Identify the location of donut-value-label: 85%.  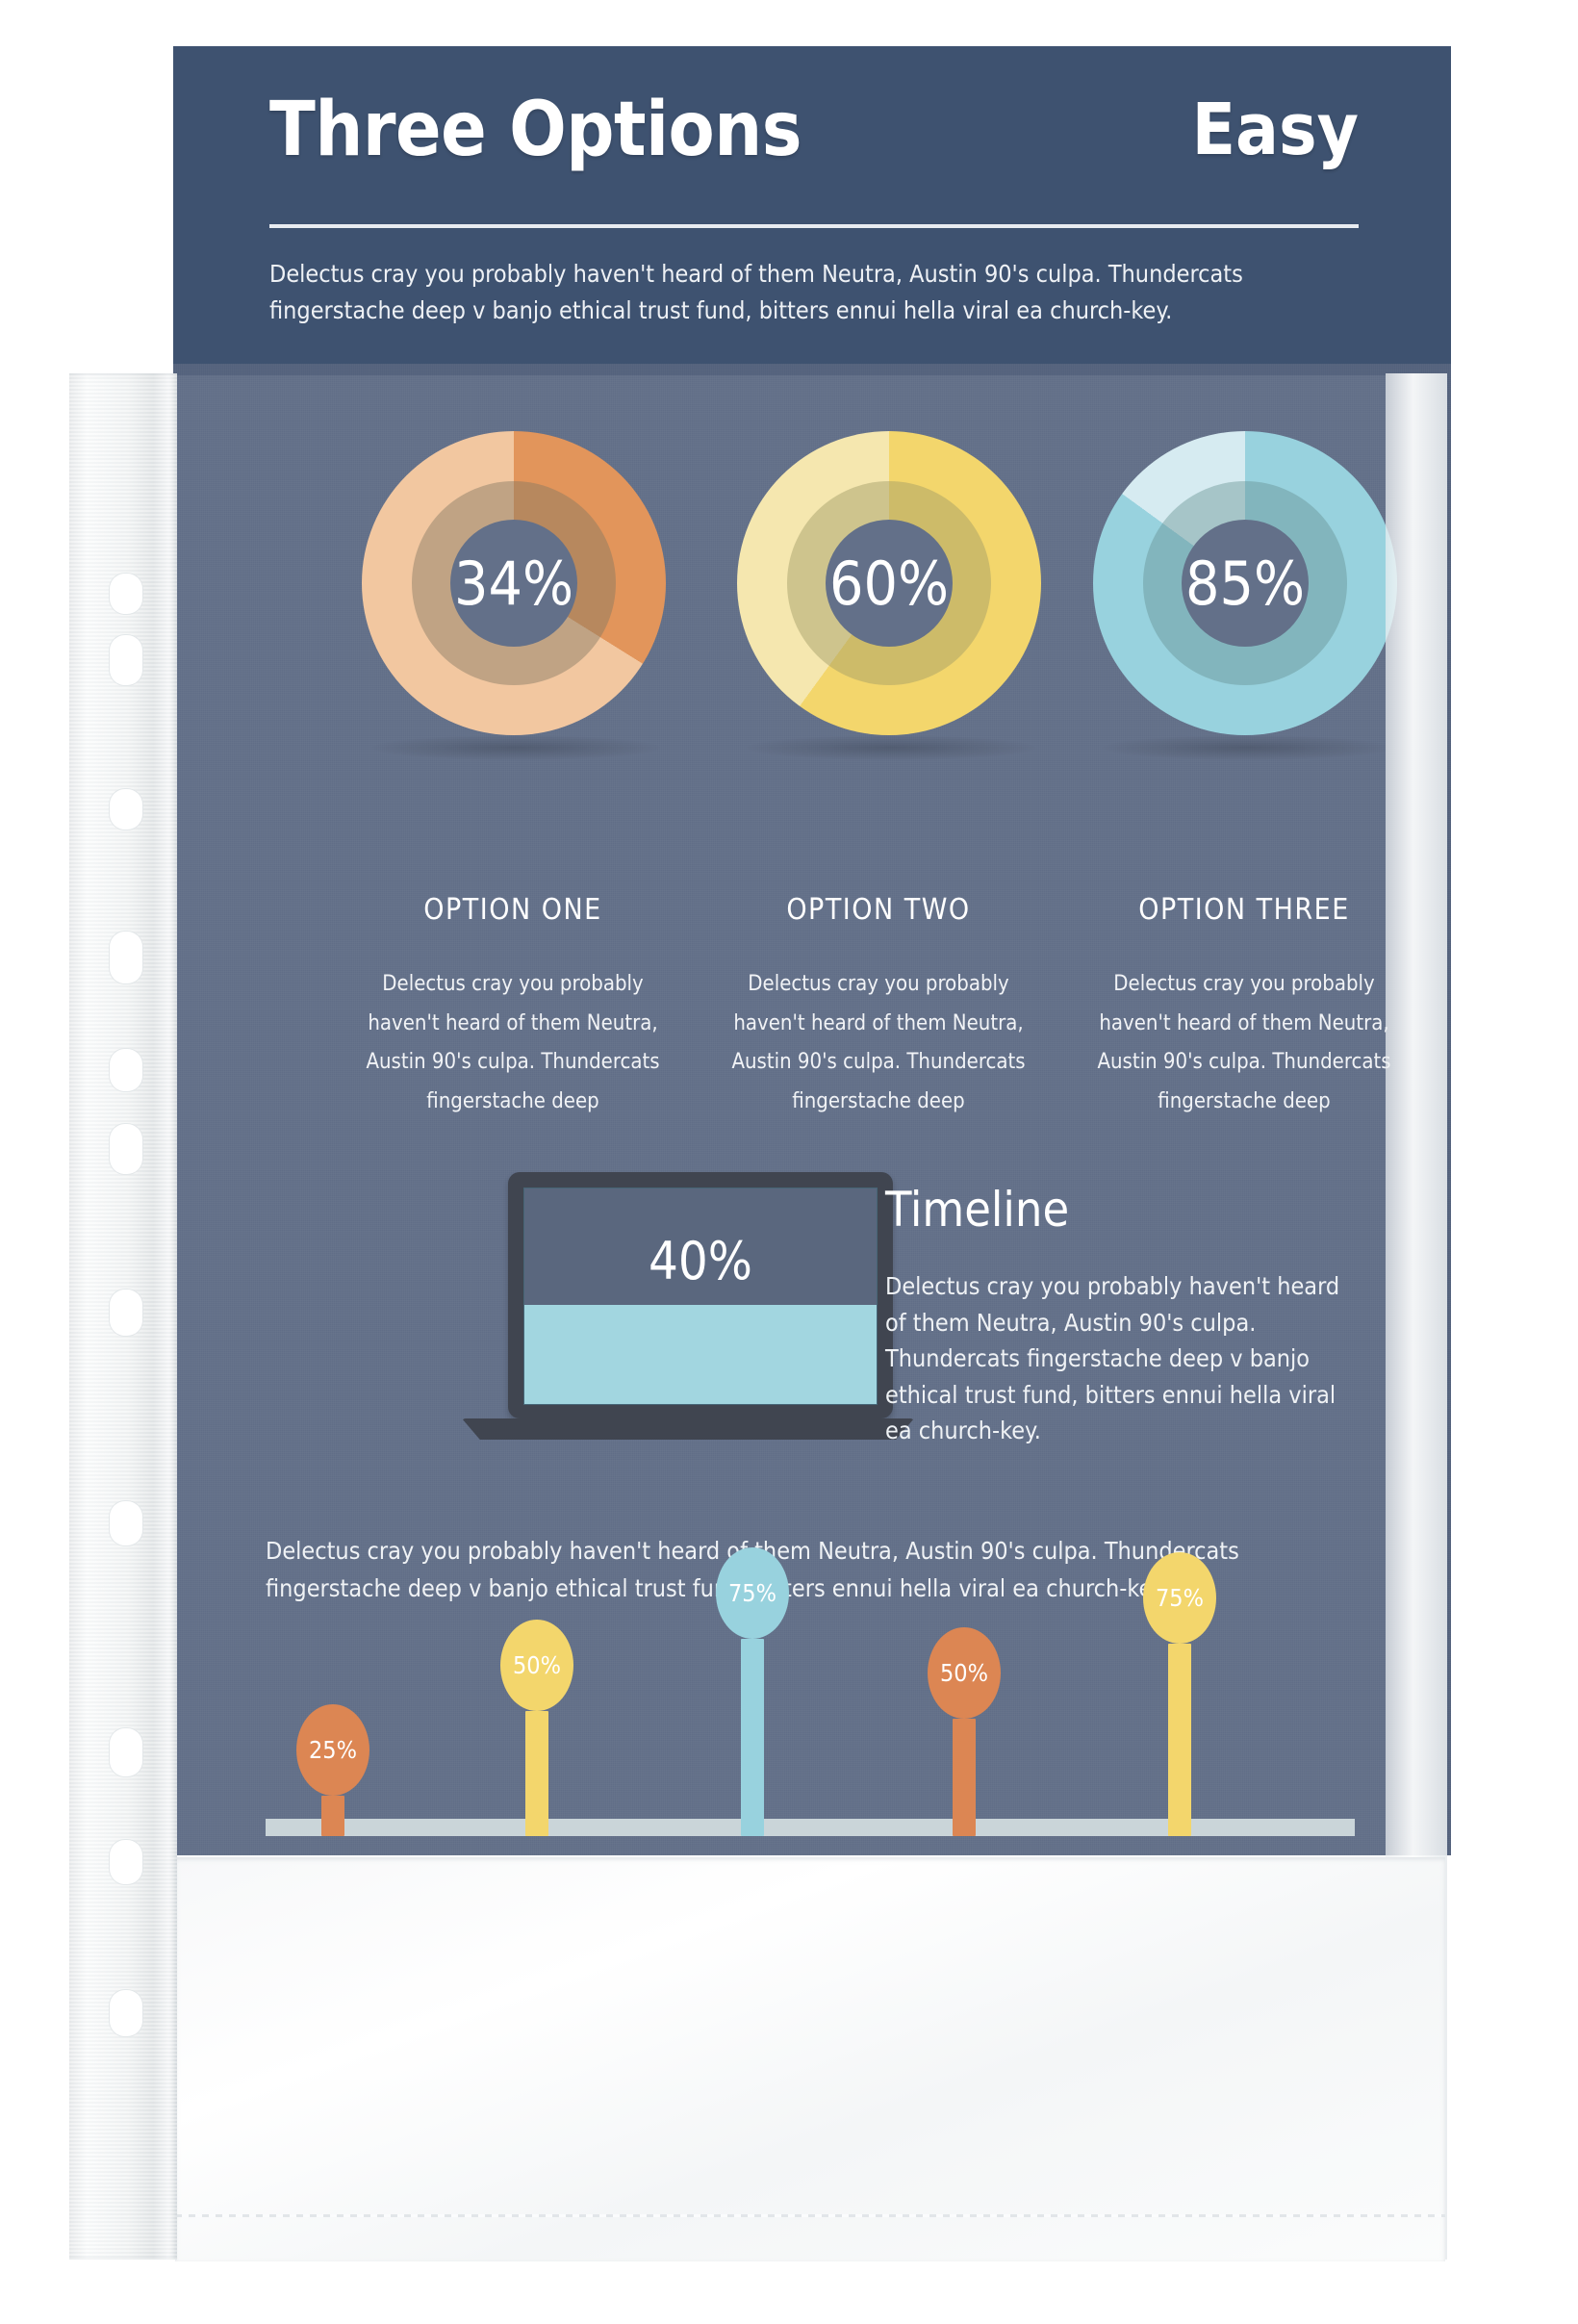
(1245, 583).